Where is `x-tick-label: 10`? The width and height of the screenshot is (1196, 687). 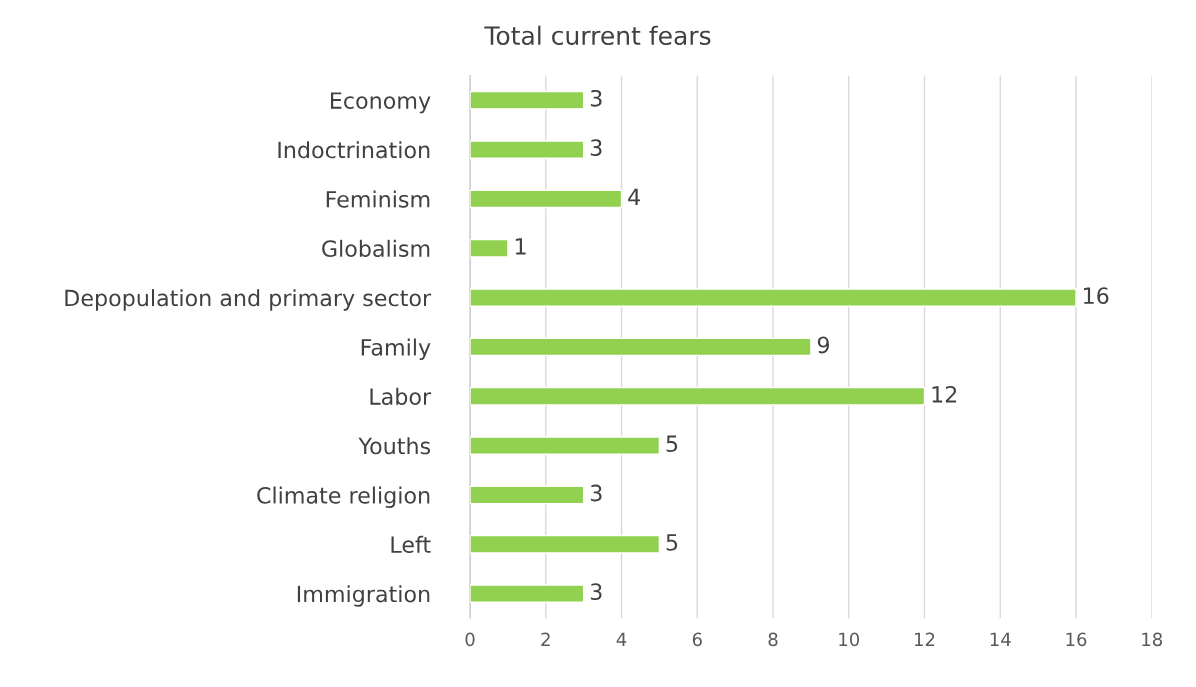 x-tick-label: 10 is located at coordinates (849, 639).